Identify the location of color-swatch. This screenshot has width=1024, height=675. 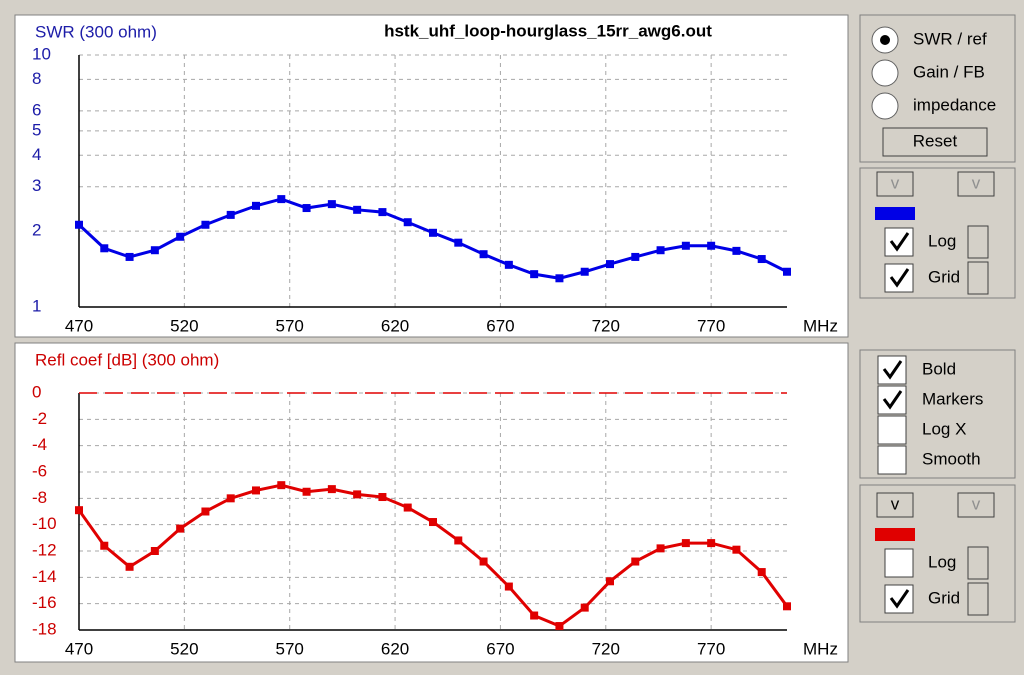
(895, 213).